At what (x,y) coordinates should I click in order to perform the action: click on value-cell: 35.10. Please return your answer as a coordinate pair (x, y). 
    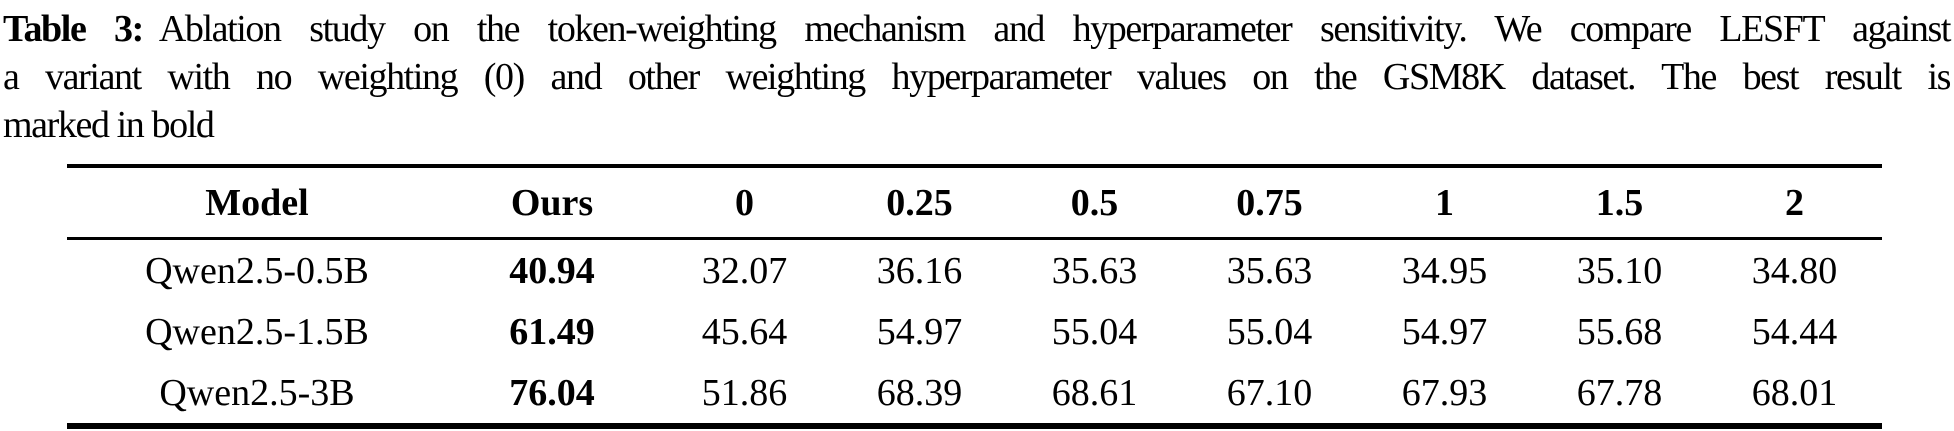
    Looking at the image, I should click on (1619, 270).